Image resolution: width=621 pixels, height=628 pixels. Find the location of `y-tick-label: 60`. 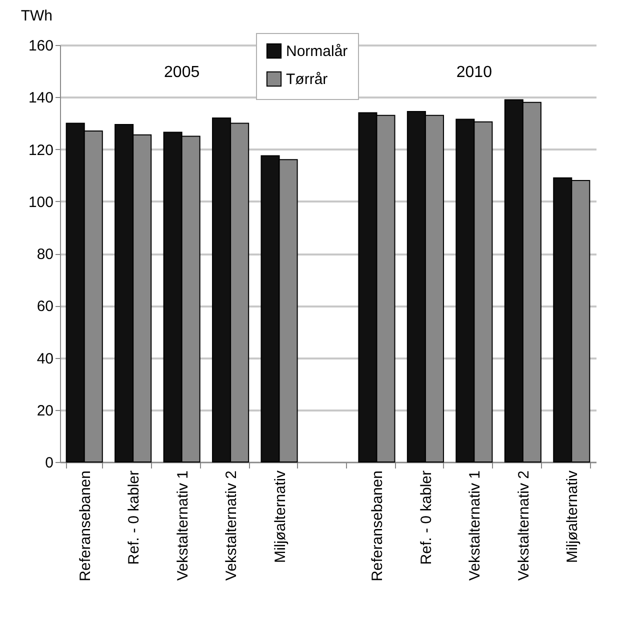

y-tick-label: 60 is located at coordinates (45, 307).